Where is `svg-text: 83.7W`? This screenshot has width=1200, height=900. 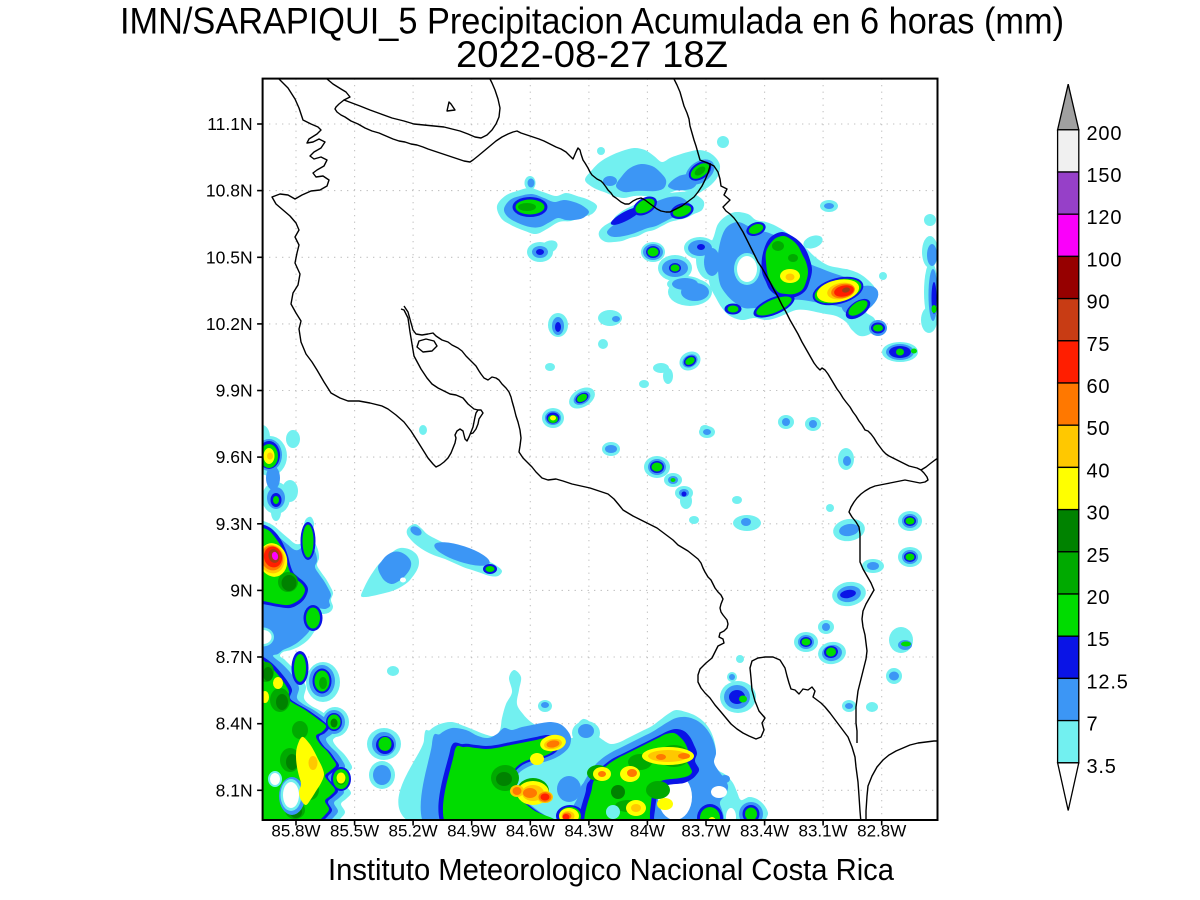 svg-text: 83.7W is located at coordinates (705, 831).